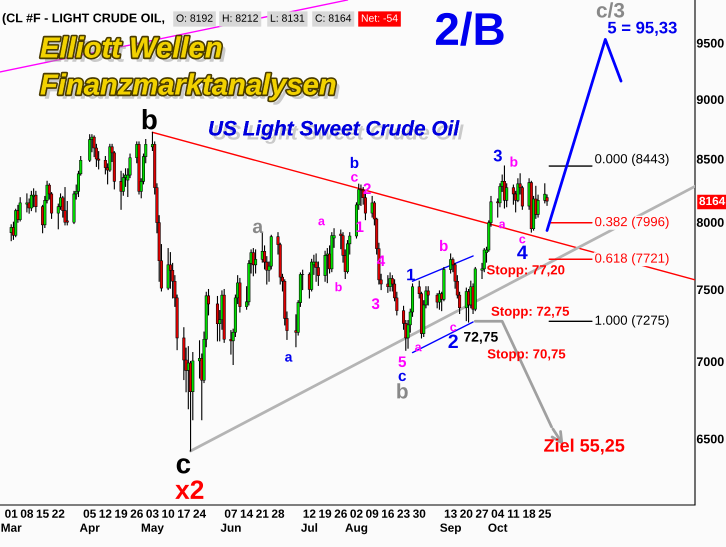  I want to click on y-tick-label: 6500, so click(710, 439).